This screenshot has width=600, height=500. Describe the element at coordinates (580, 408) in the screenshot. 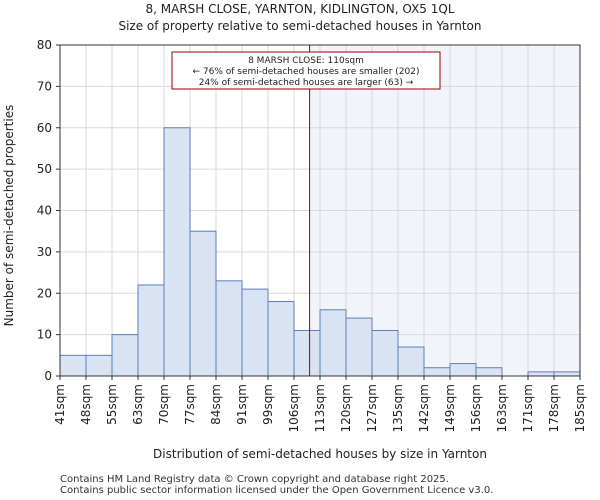

I see `x-tick-label: 185sqm` at that location.